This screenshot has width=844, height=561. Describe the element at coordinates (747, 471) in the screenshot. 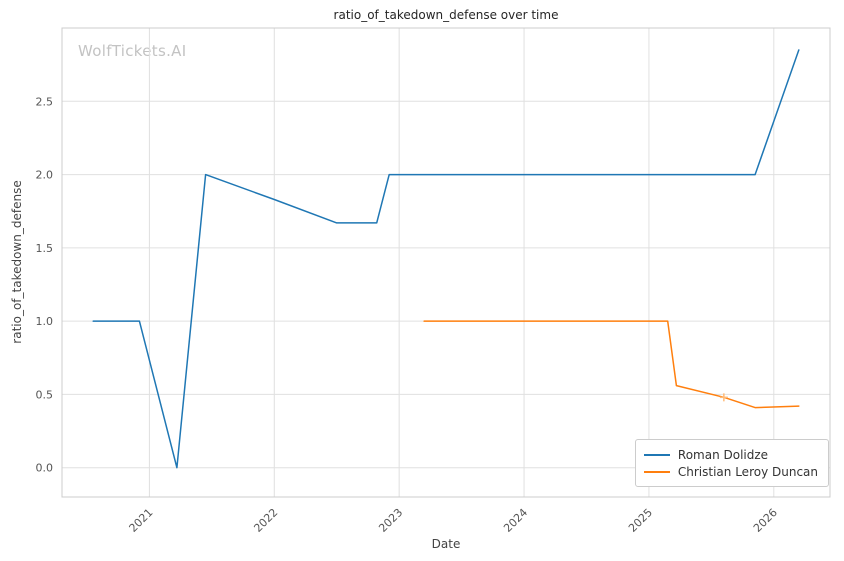

I see `legend-label-christian-leroy-duncan: Christian Leroy Duncan` at that location.